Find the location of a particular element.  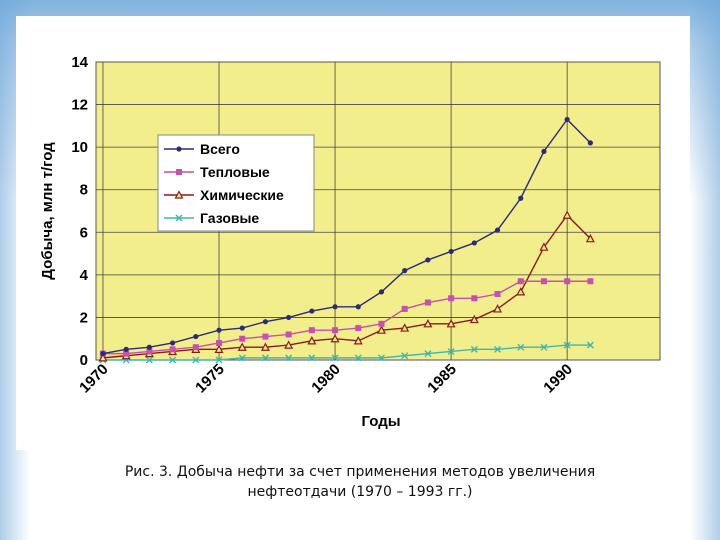

legend-label: Тепловые is located at coordinates (235, 172).